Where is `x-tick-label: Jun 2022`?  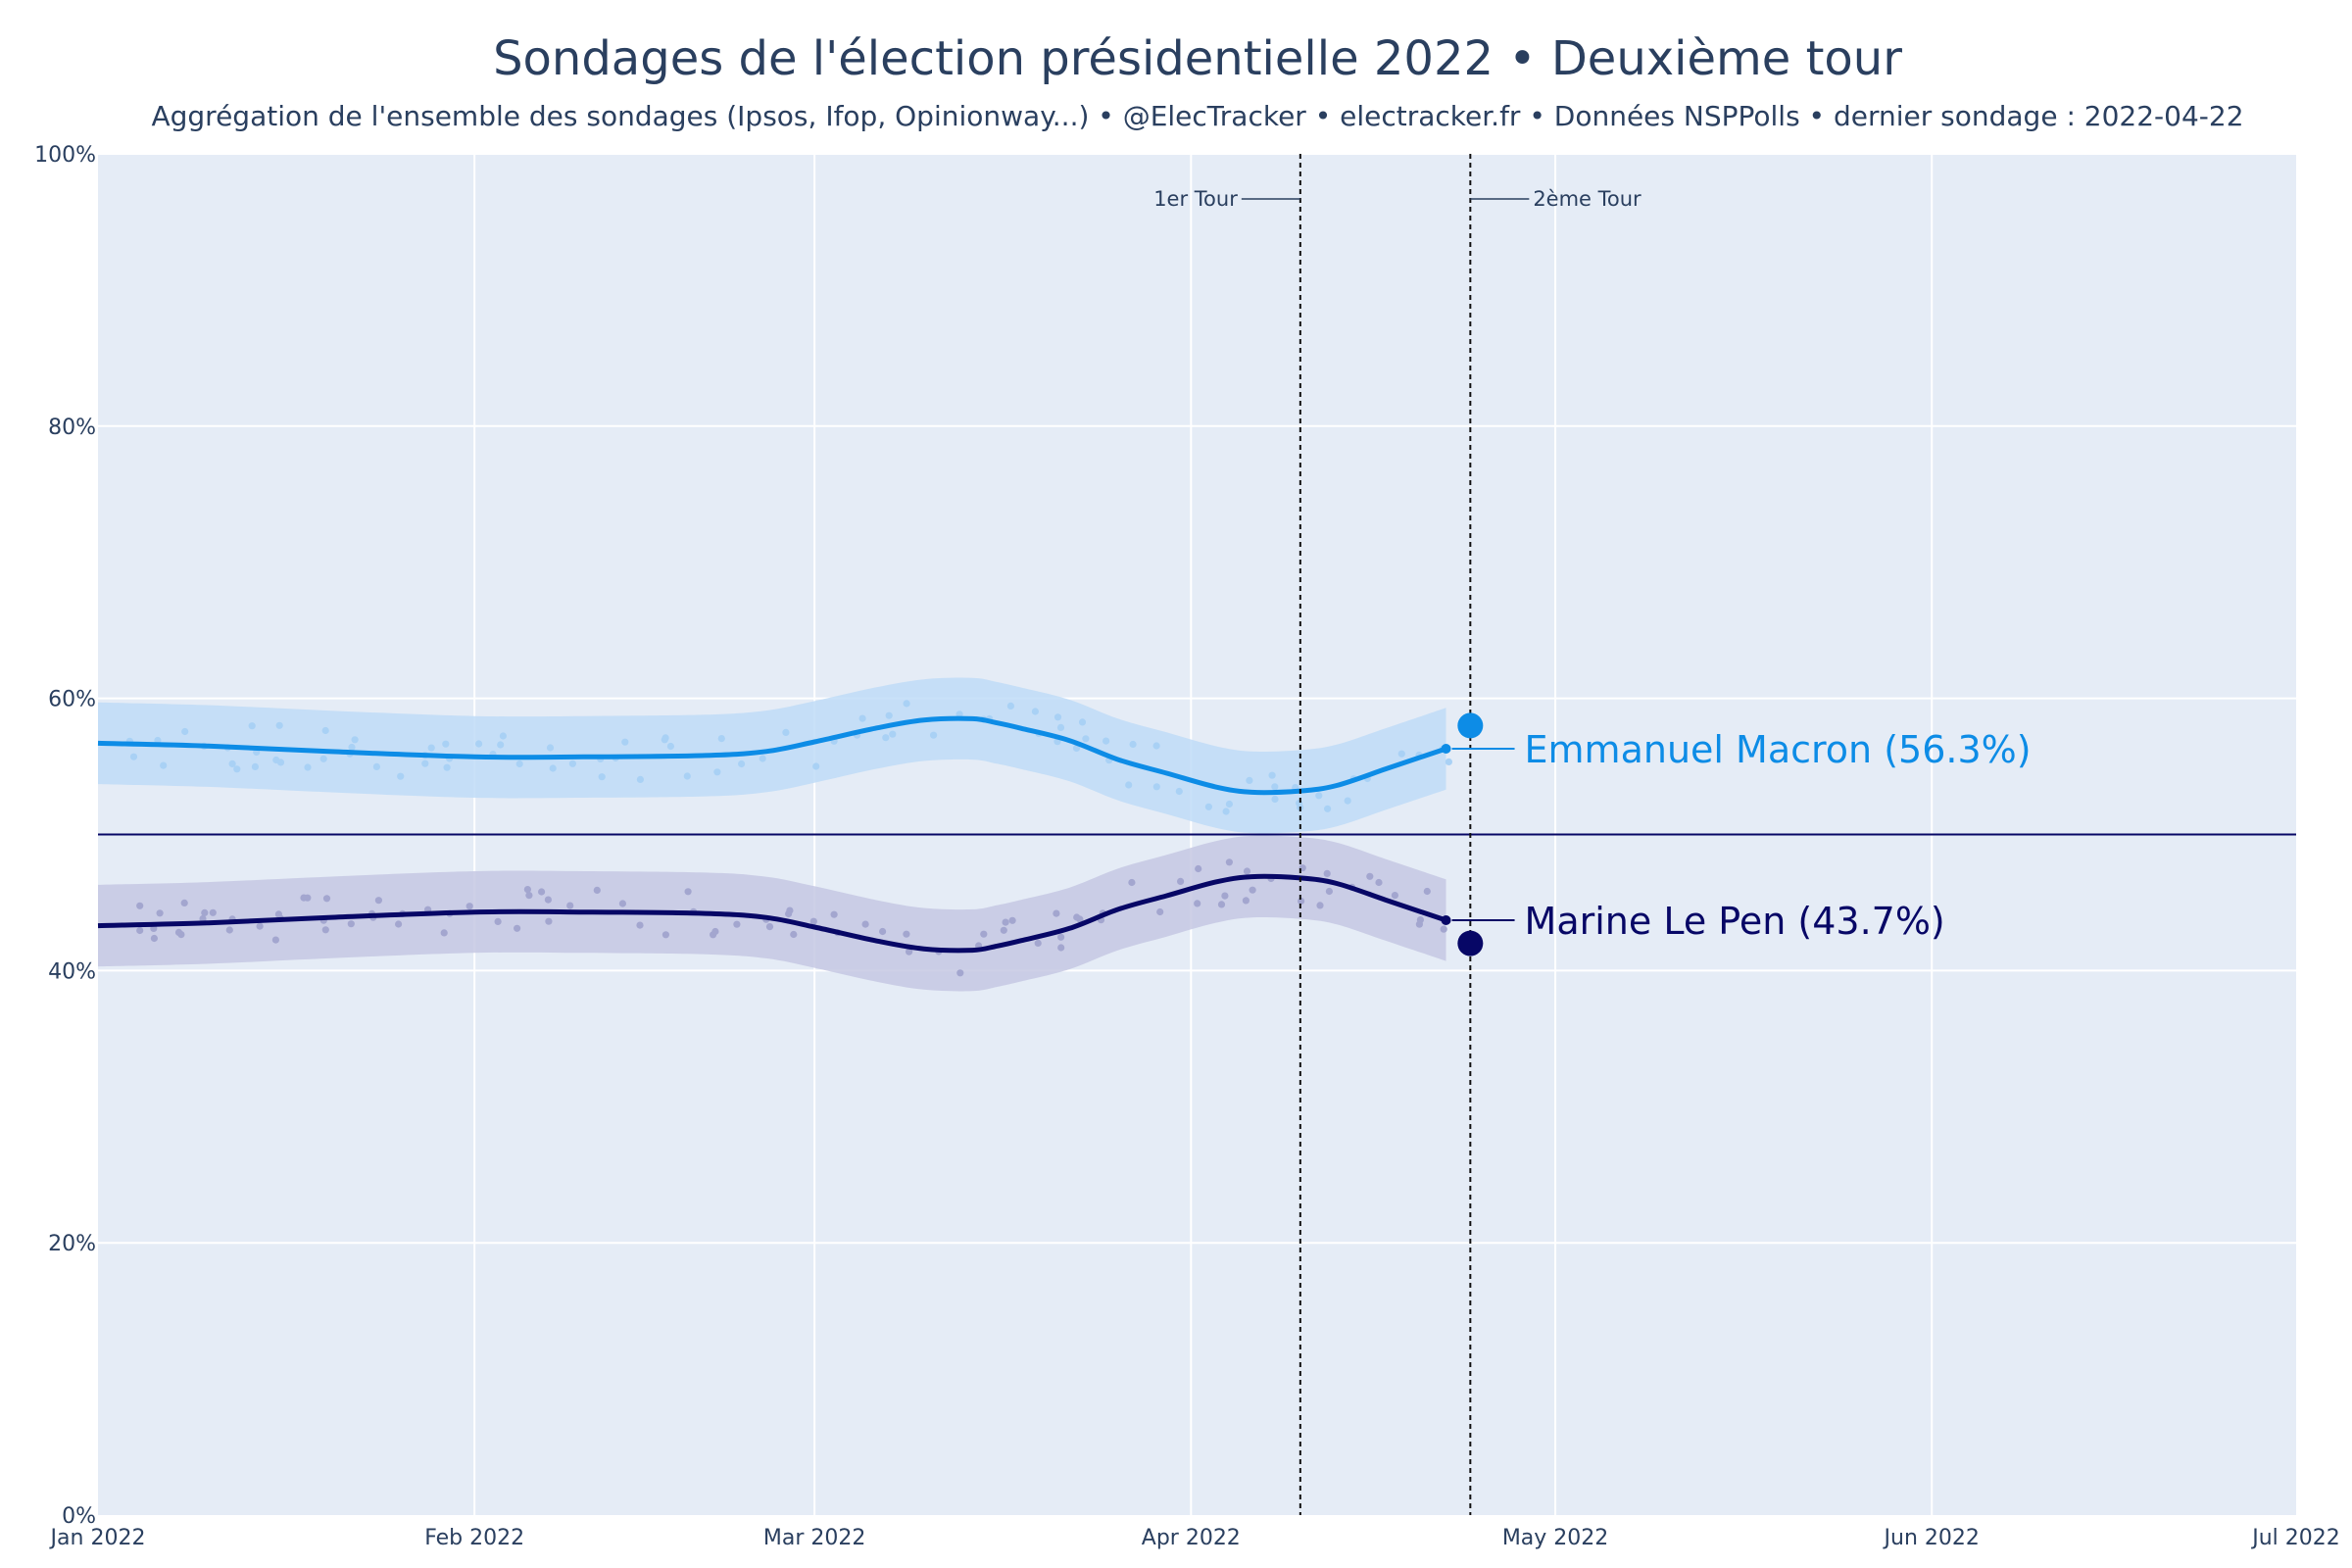
x-tick-label: Jun 2022 is located at coordinates (1931, 1538).